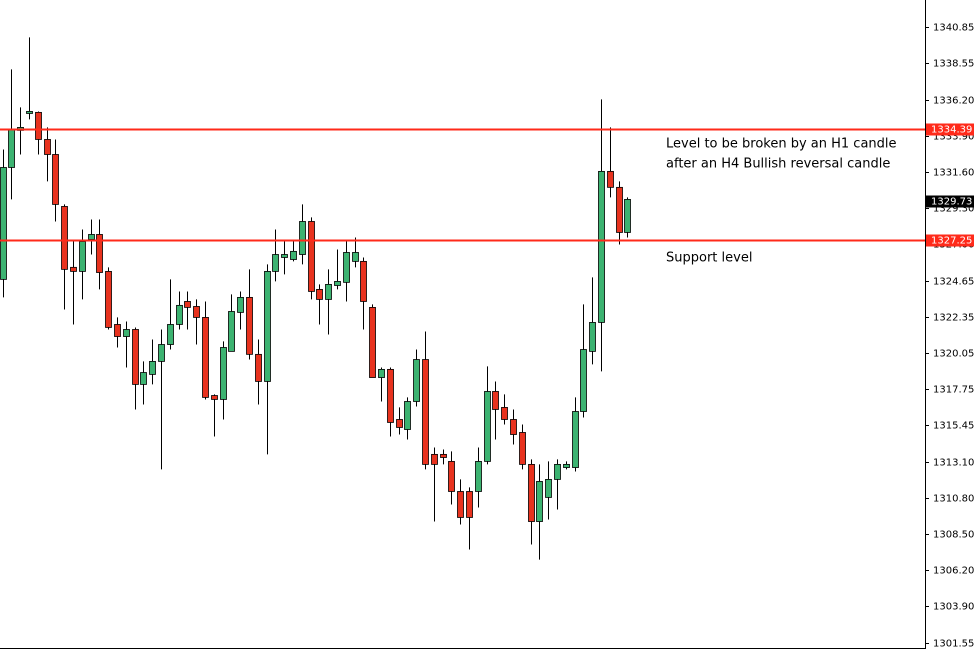 The image size is (975, 652). I want to click on y-tick-label: 1322.35, so click(953, 318).